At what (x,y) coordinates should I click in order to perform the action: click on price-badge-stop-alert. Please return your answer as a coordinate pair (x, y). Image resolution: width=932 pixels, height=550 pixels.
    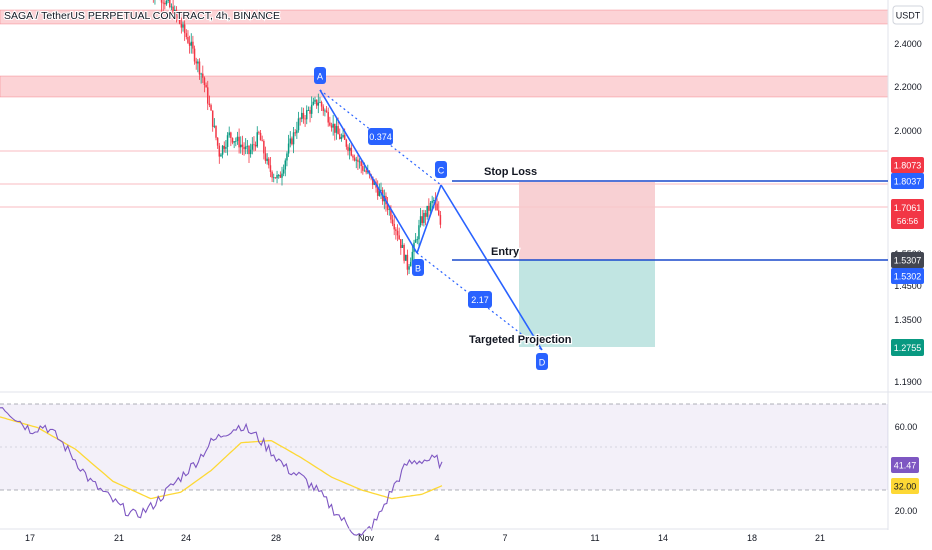
    Looking at the image, I should click on (907, 165).